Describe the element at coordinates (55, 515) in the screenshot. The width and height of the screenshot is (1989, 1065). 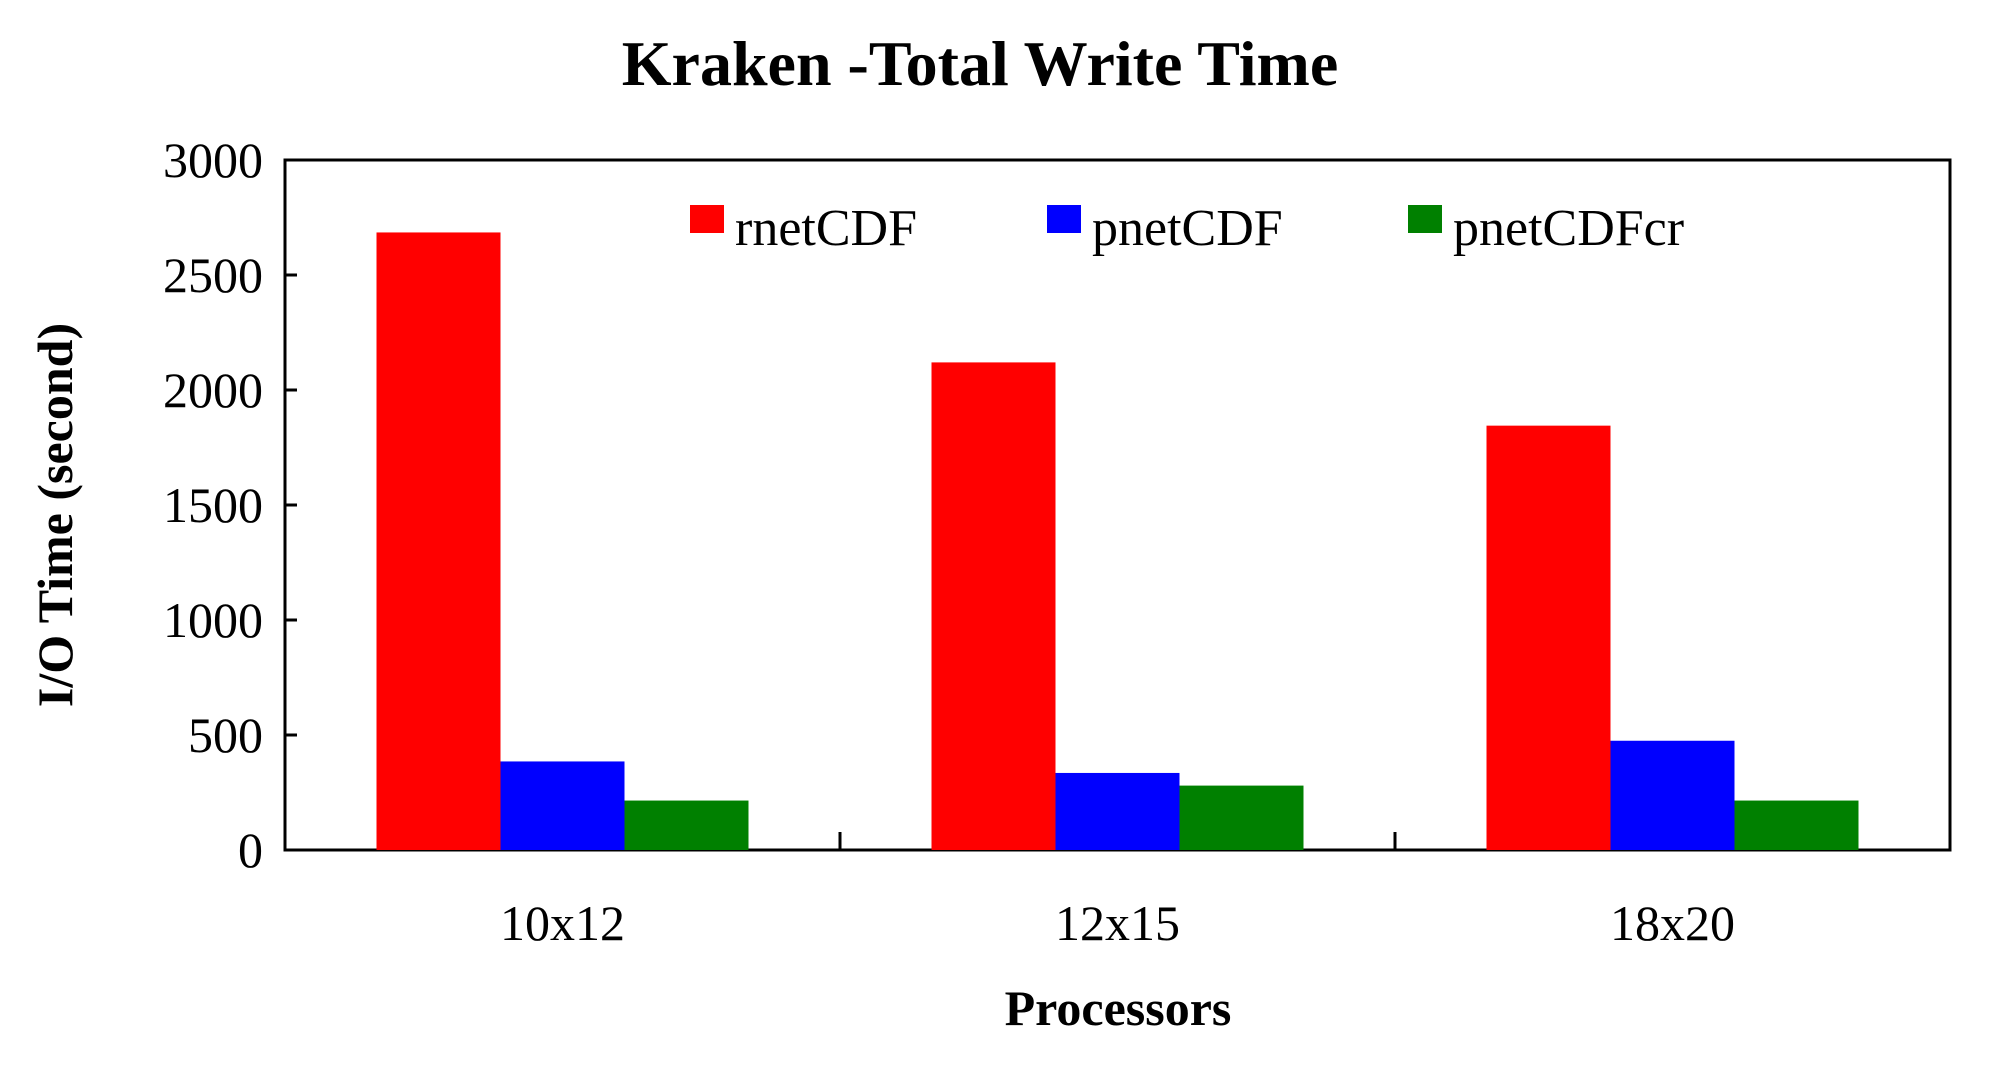
I see `y-axis-label: I/O Time (second)` at that location.